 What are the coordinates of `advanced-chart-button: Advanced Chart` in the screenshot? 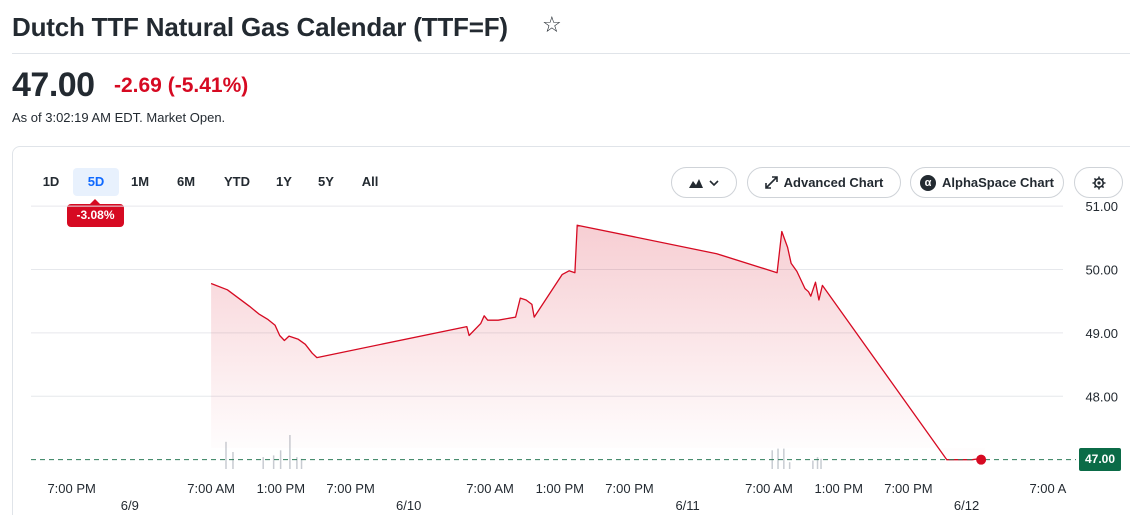 It's located at (824, 182).